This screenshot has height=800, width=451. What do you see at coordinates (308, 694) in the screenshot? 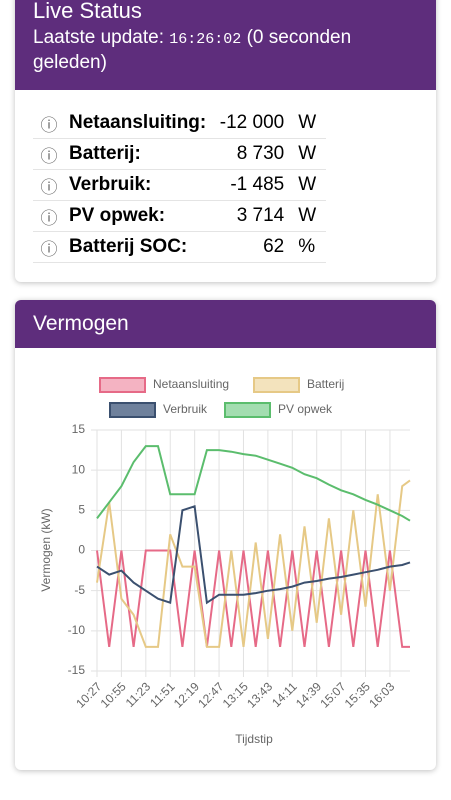
I see `x-tick-label: 14:39` at bounding box center [308, 694].